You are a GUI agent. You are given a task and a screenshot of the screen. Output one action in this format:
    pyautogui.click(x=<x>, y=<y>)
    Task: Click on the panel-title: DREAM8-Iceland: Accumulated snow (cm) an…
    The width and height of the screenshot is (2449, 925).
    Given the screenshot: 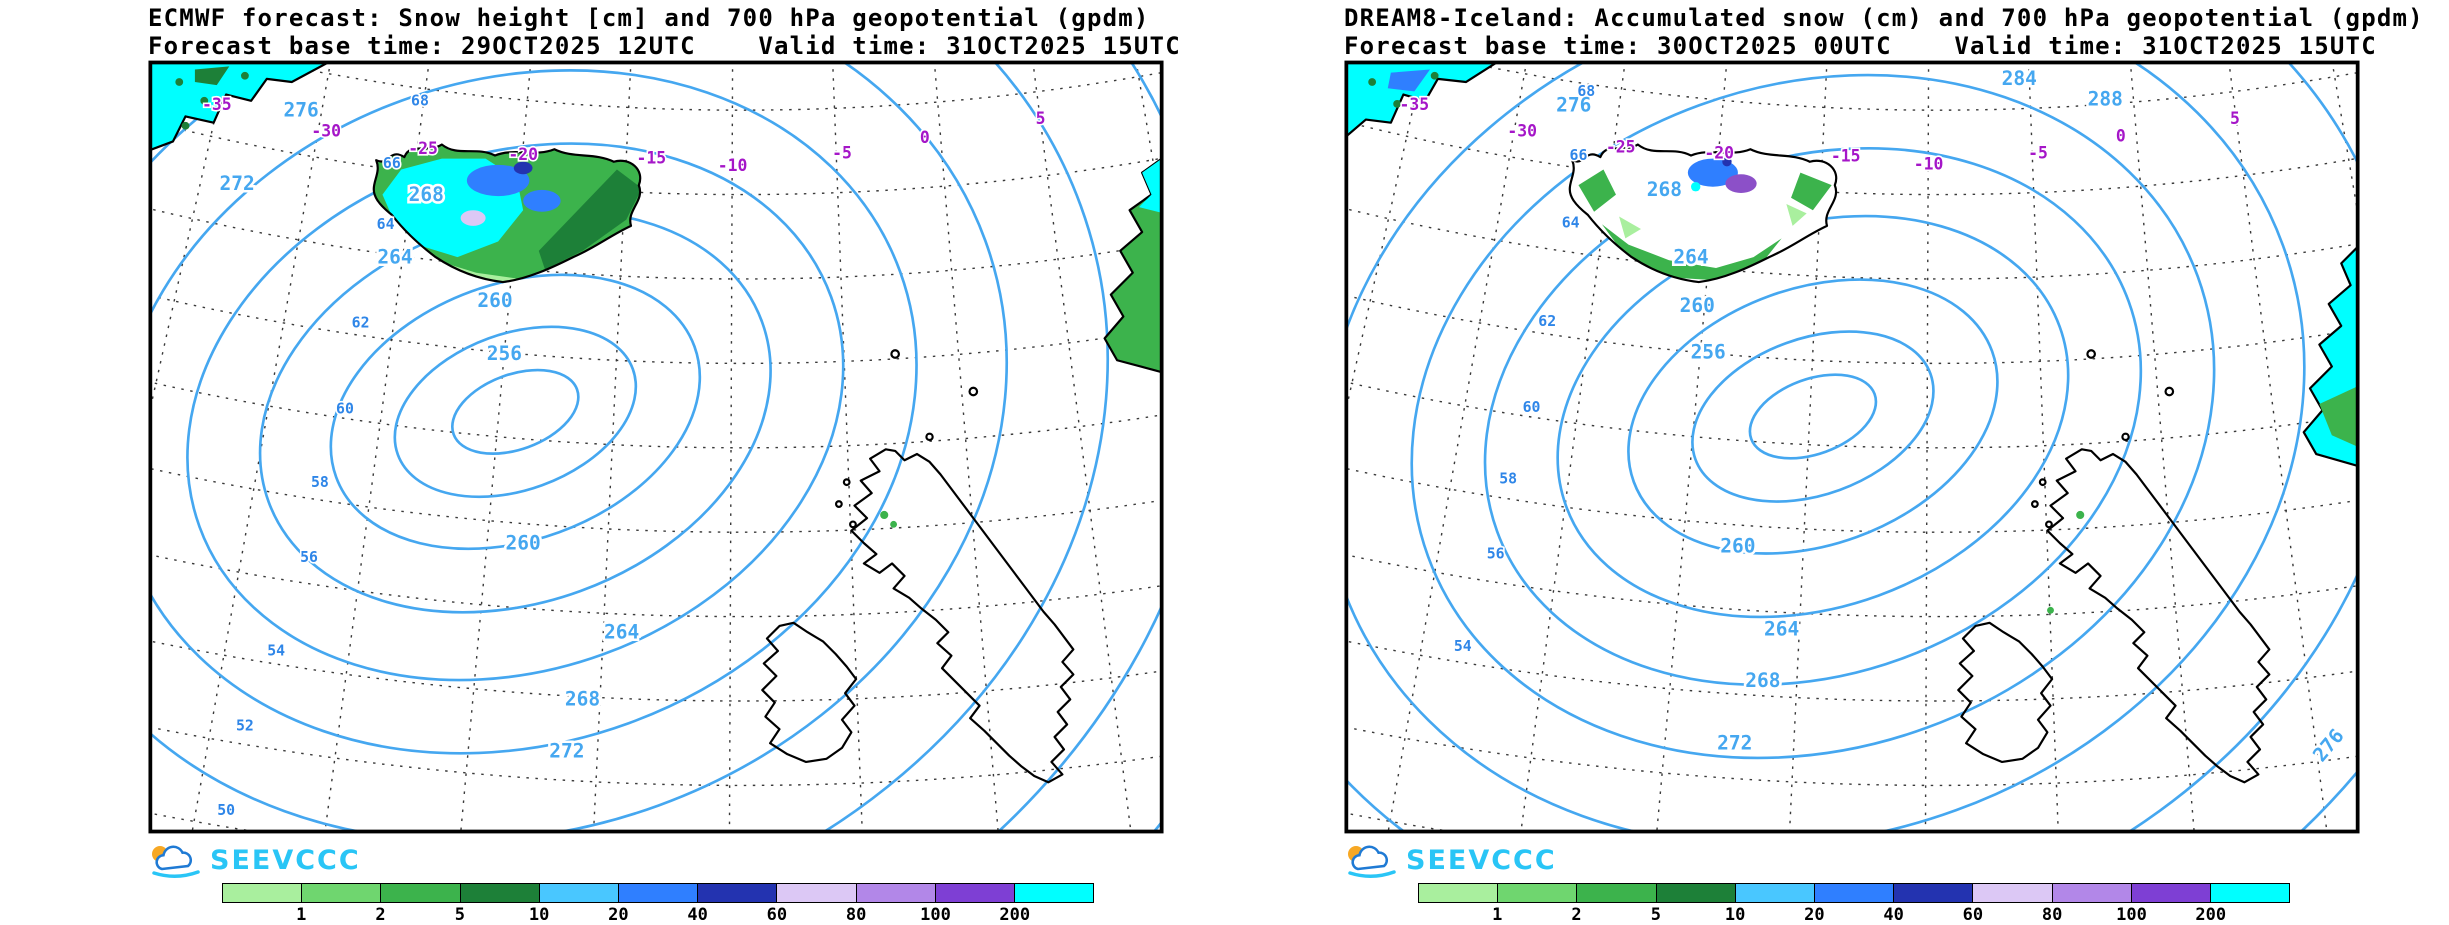 What is the action you would take?
    pyautogui.click(x=1884, y=18)
    